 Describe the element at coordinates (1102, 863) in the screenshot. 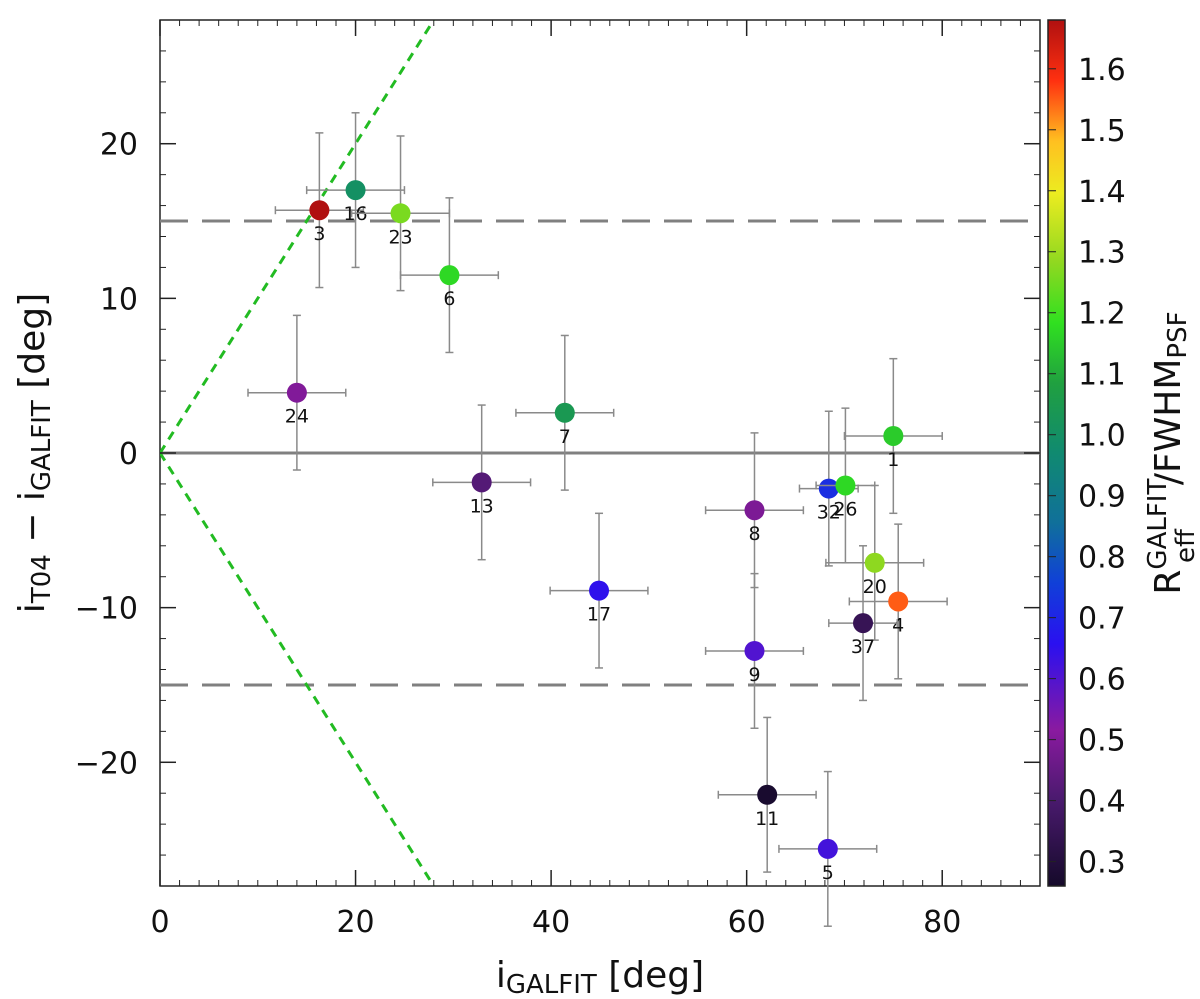

I see `colorbar-tick-label-0: 0.3` at that location.